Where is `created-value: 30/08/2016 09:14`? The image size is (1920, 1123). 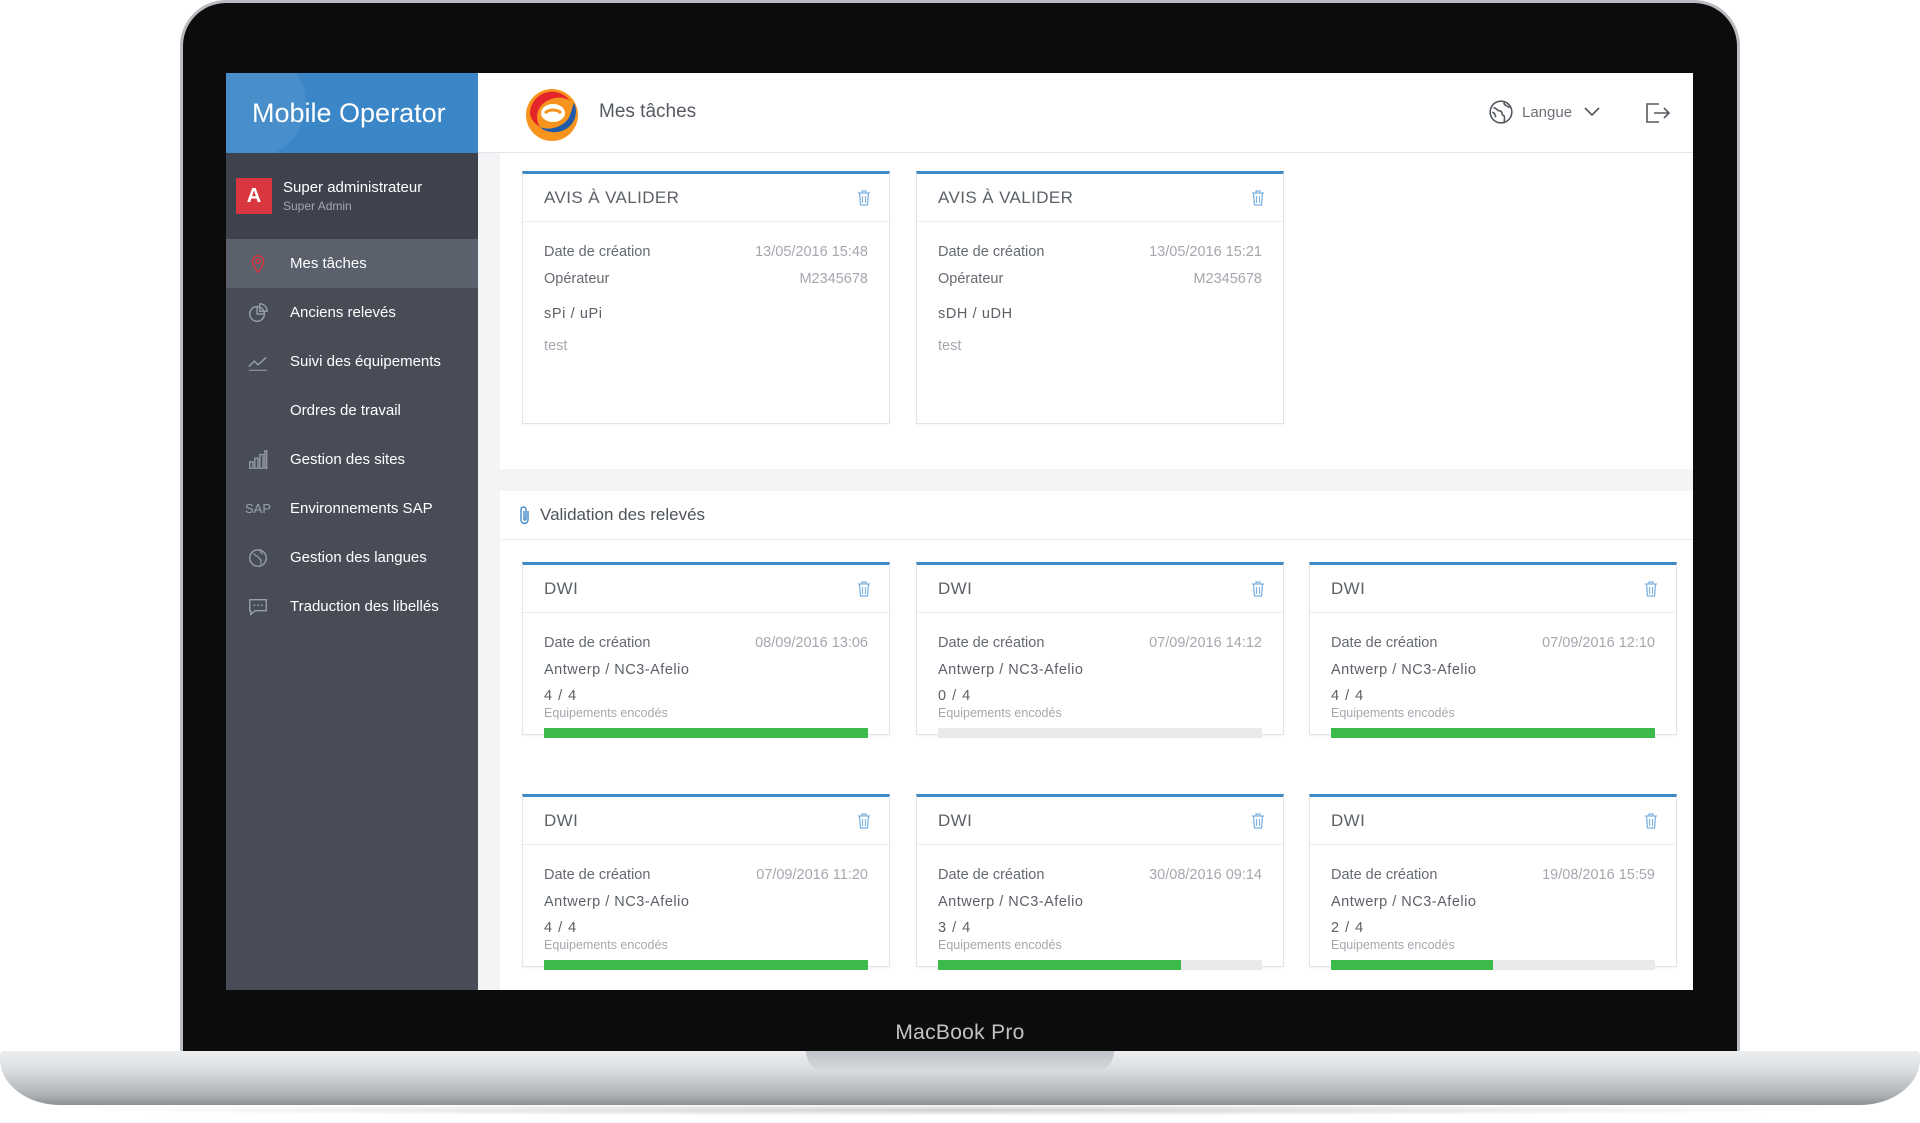 created-value: 30/08/2016 09:14 is located at coordinates (1205, 874).